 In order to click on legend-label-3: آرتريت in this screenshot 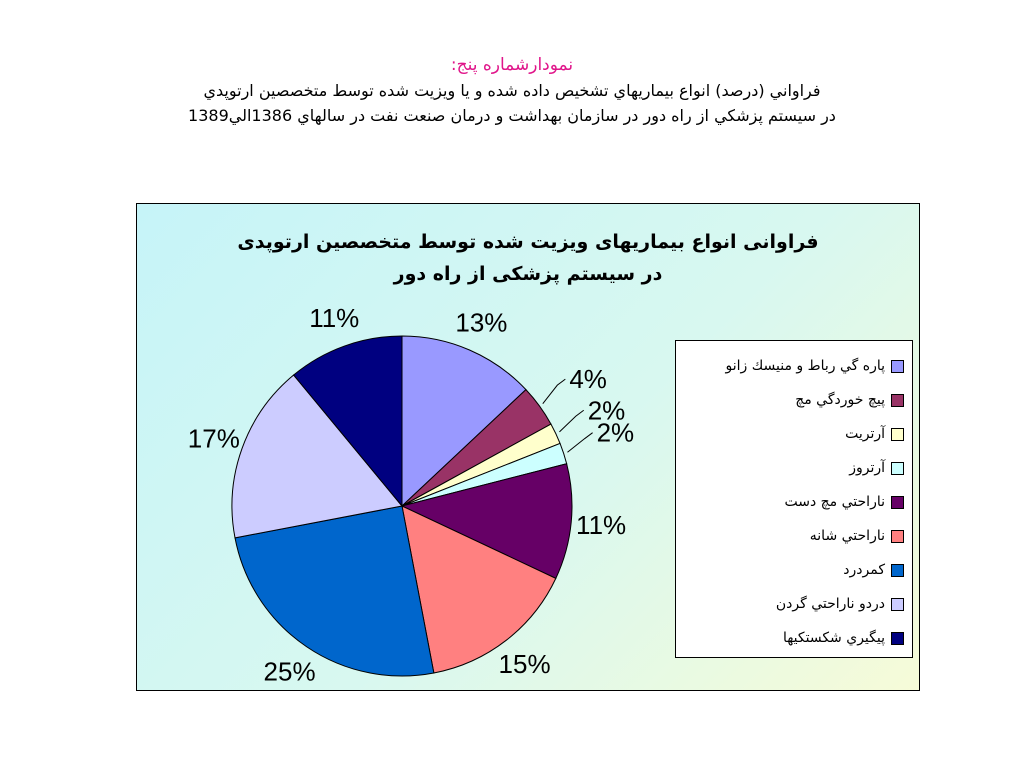, I will do `click(865, 434)`.